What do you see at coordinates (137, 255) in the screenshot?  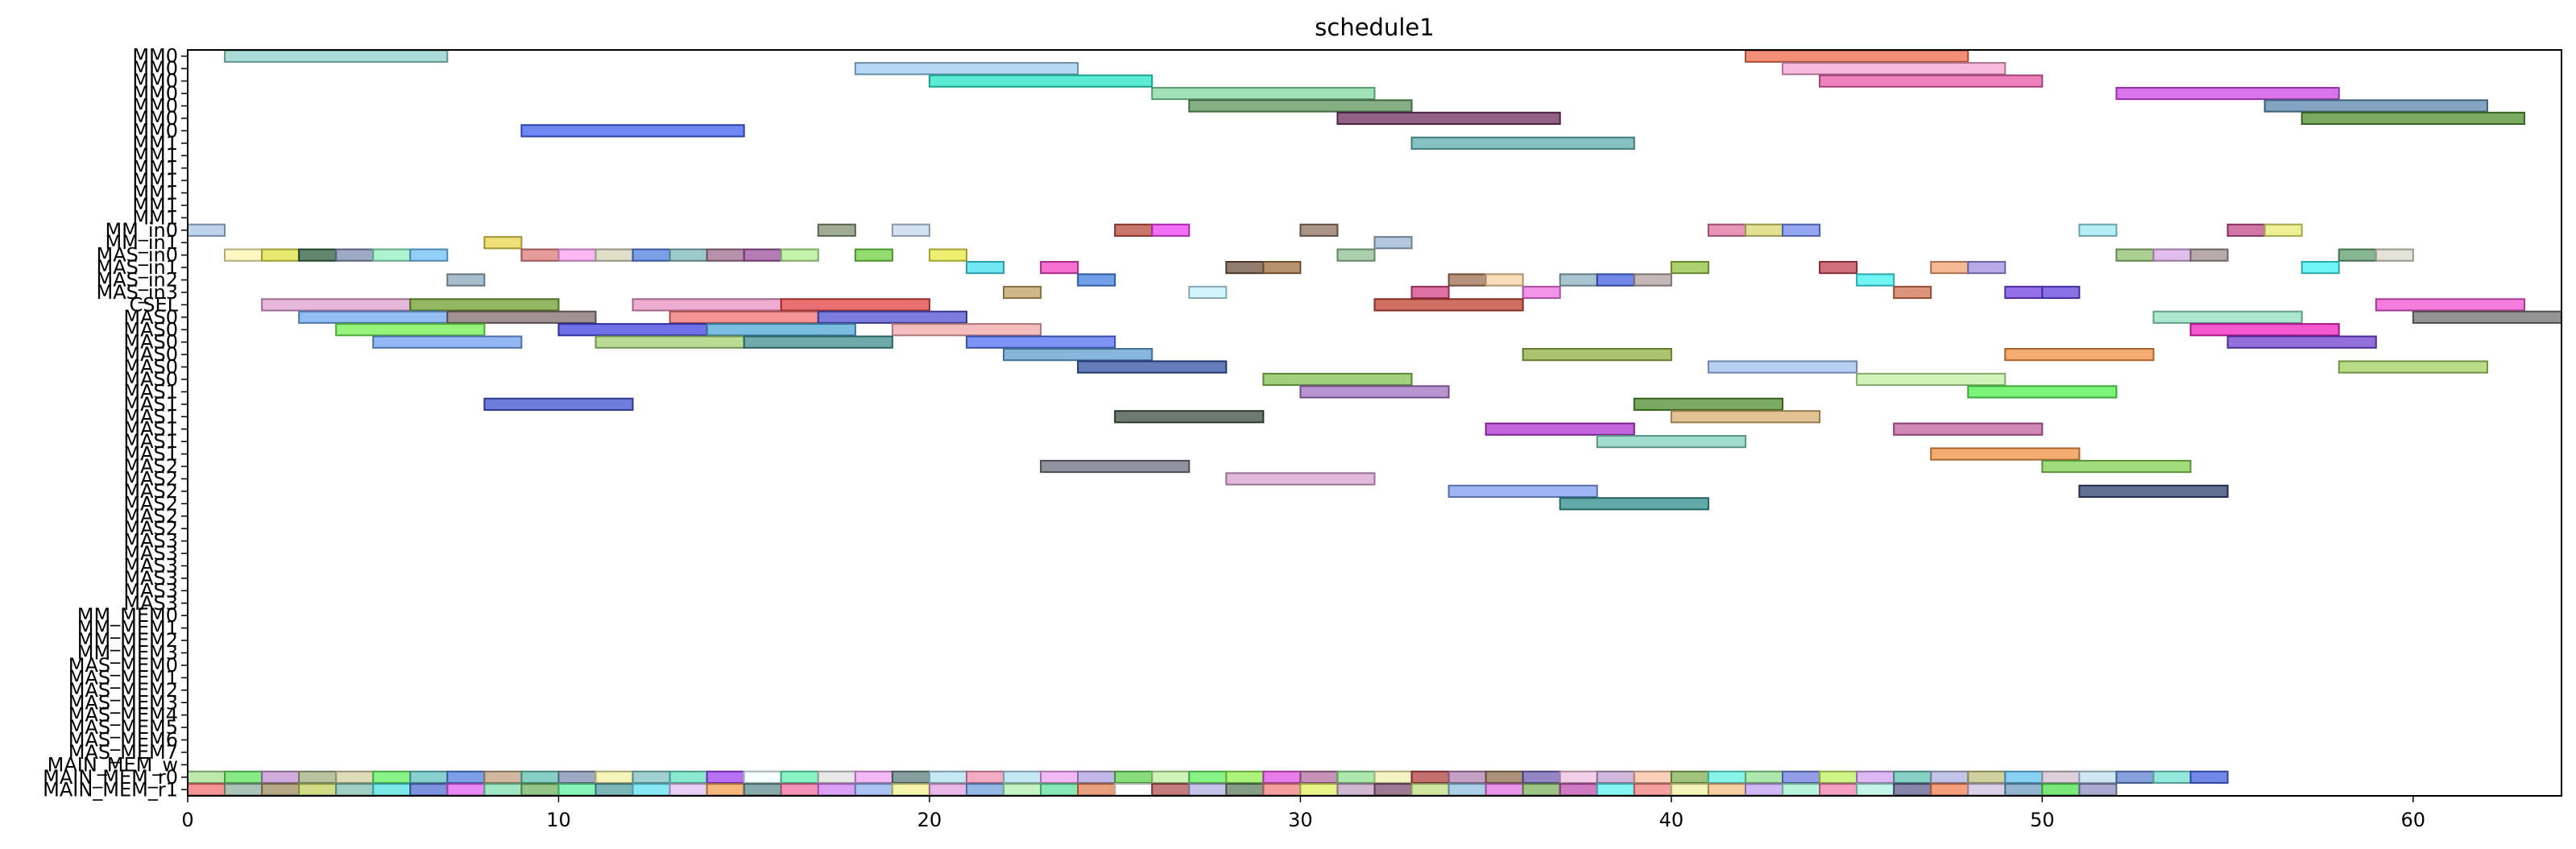 I see `y-tick-label: MAS_in0` at bounding box center [137, 255].